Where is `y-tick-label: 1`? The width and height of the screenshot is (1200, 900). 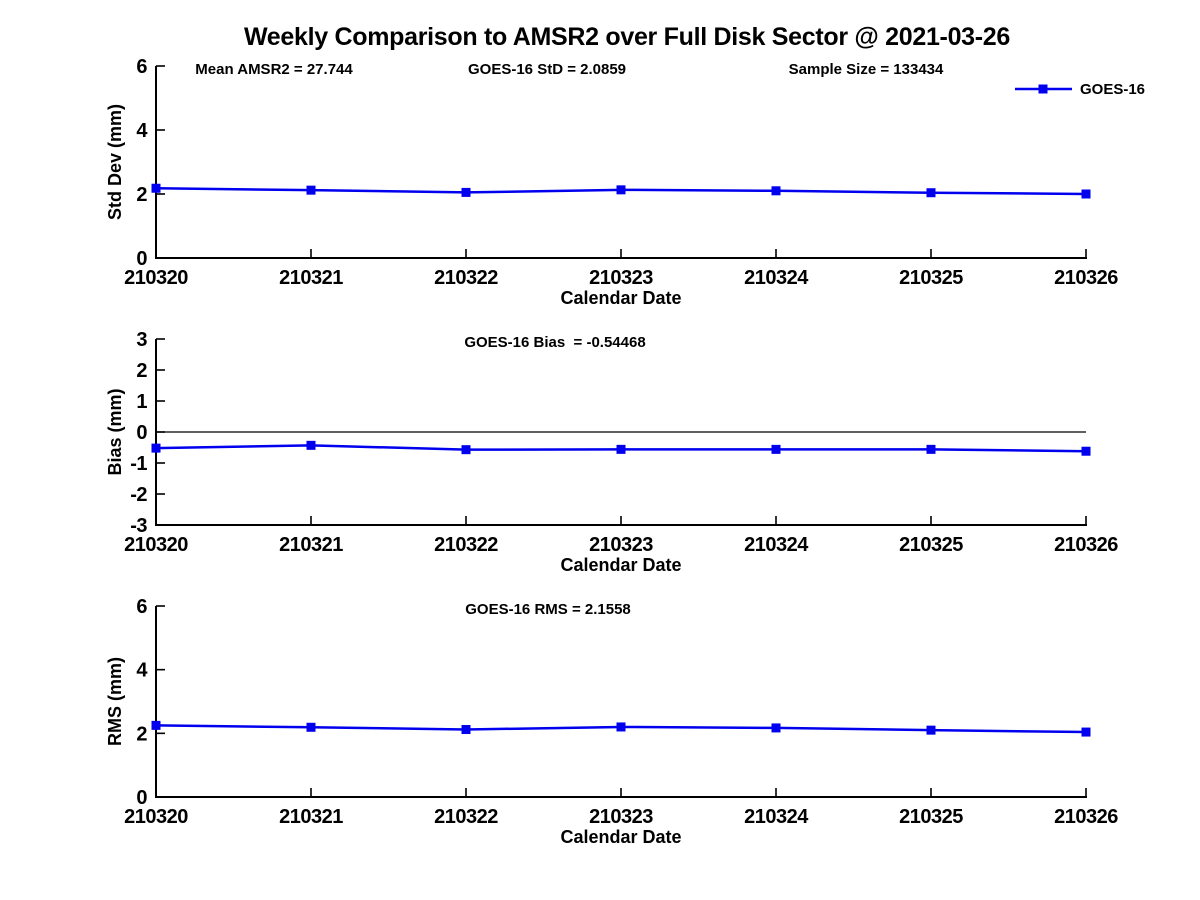 y-tick-label: 1 is located at coordinates (141, 402).